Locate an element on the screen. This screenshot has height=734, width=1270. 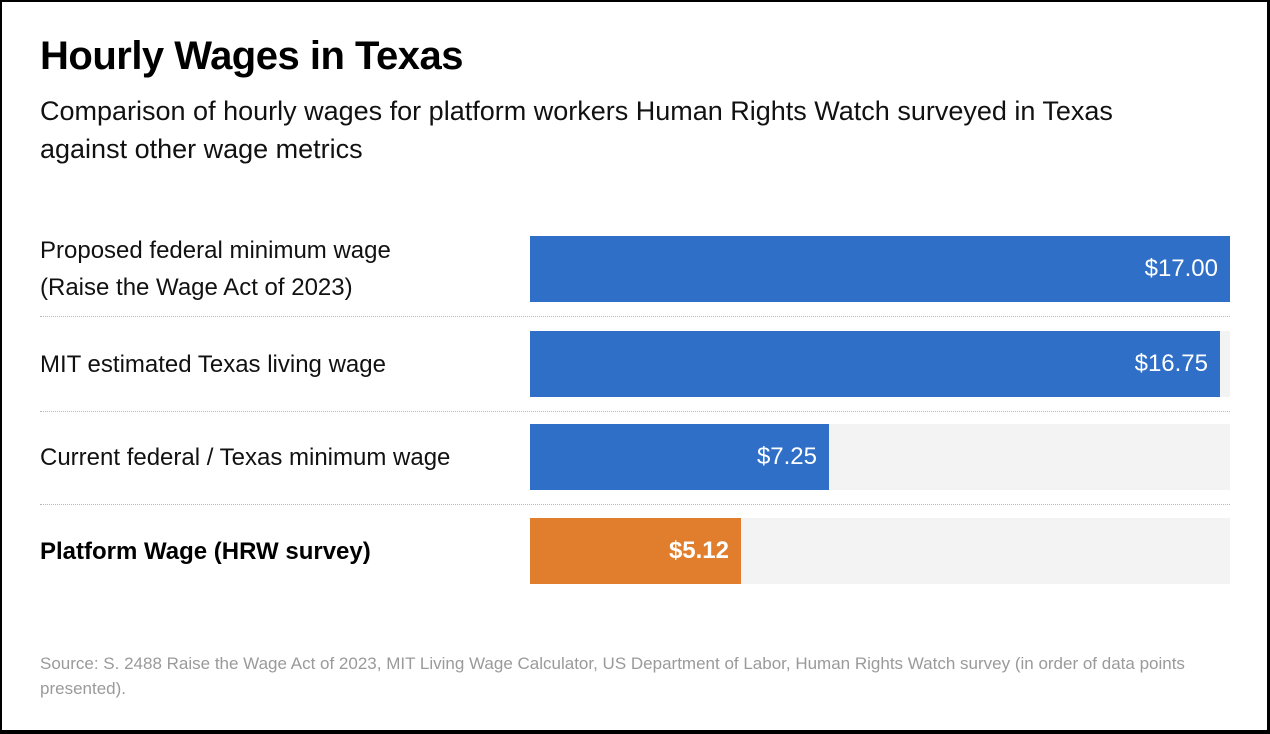
category-label-line: Platform Wage (HRW survey) is located at coordinates (205, 551).